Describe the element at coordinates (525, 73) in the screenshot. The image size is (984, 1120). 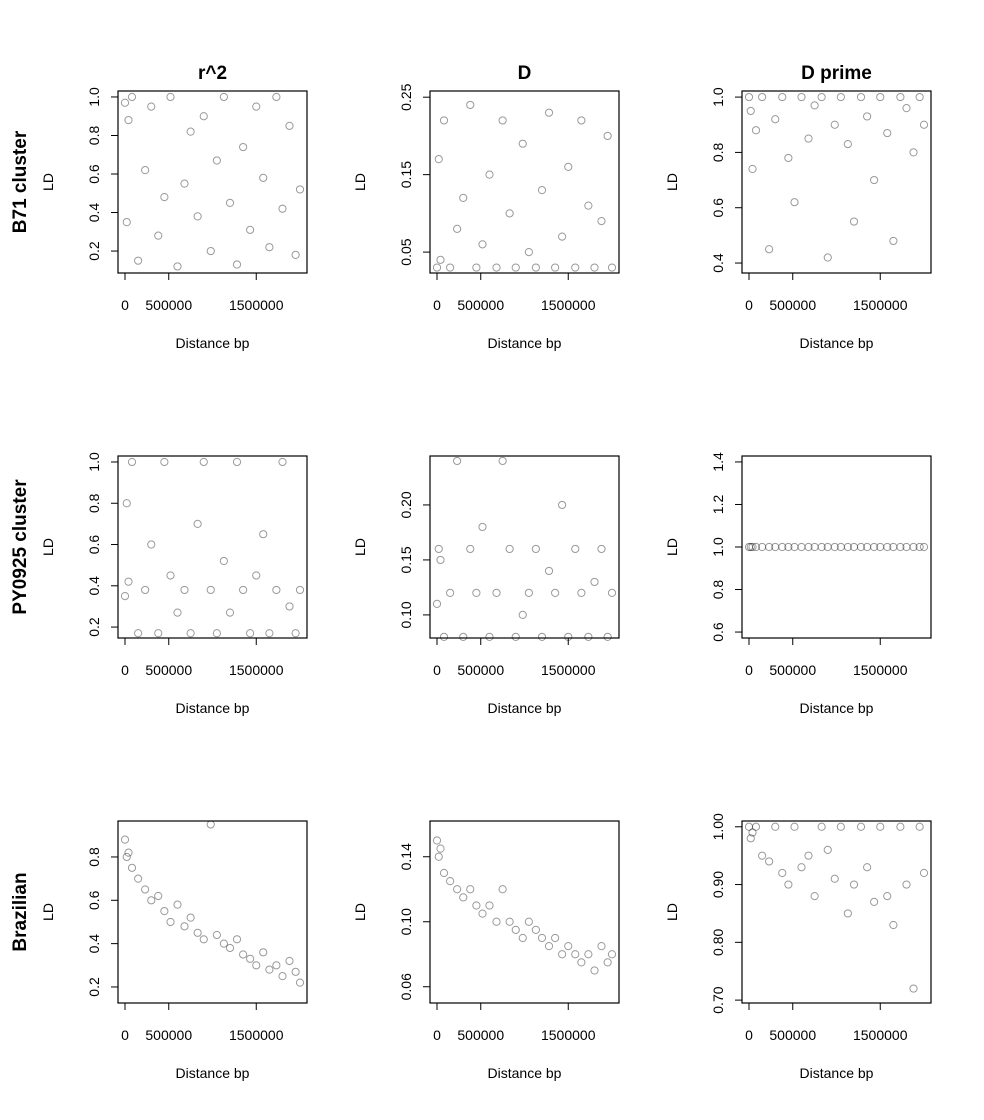
I see `panel-title: D` at that location.